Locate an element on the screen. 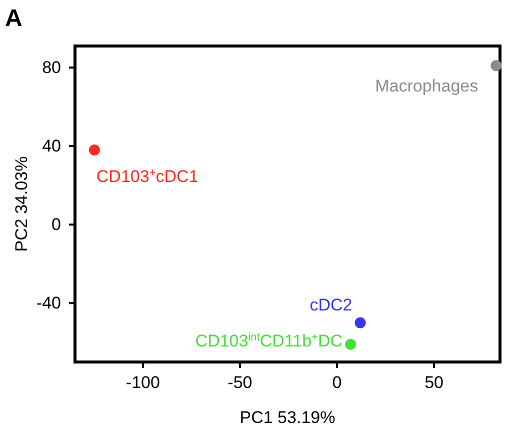 The height and width of the screenshot is (436, 511). x-tick-label: 0 is located at coordinates (337, 382).